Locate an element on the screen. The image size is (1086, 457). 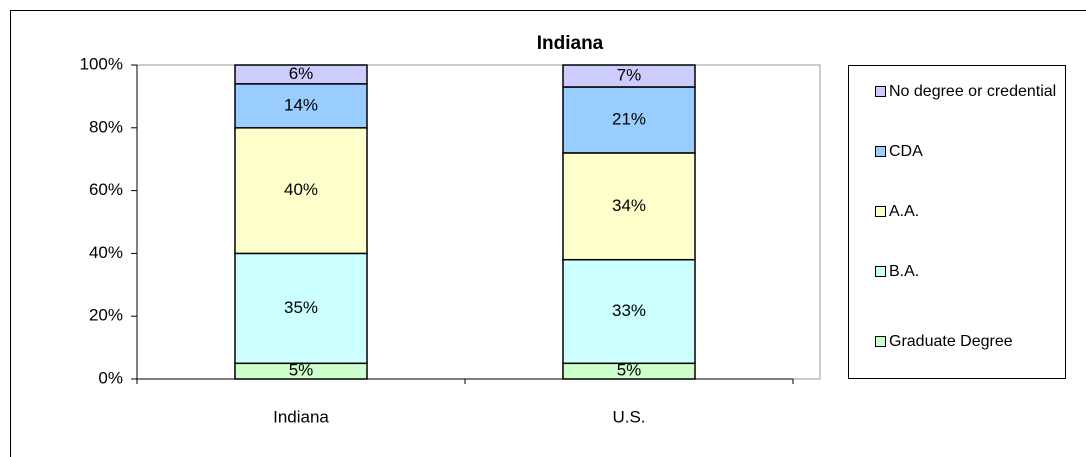
legend-entry: Graduate Degree is located at coordinates (967, 341).